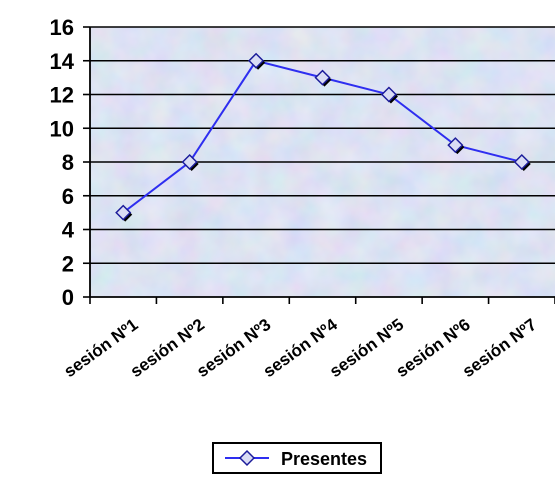 This screenshot has height=480, width=555. I want to click on x-tick-label: sesión Nº1, so click(100, 348).